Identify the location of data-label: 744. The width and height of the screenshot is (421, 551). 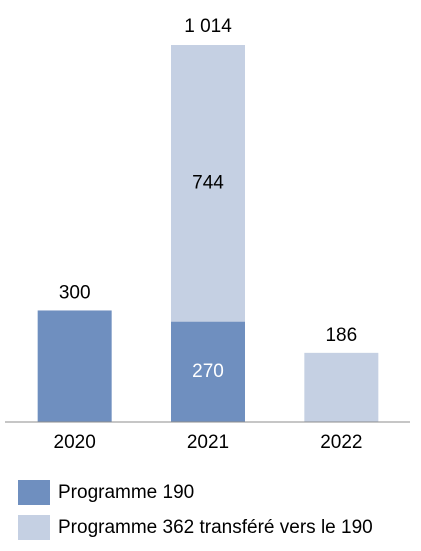
(208, 182).